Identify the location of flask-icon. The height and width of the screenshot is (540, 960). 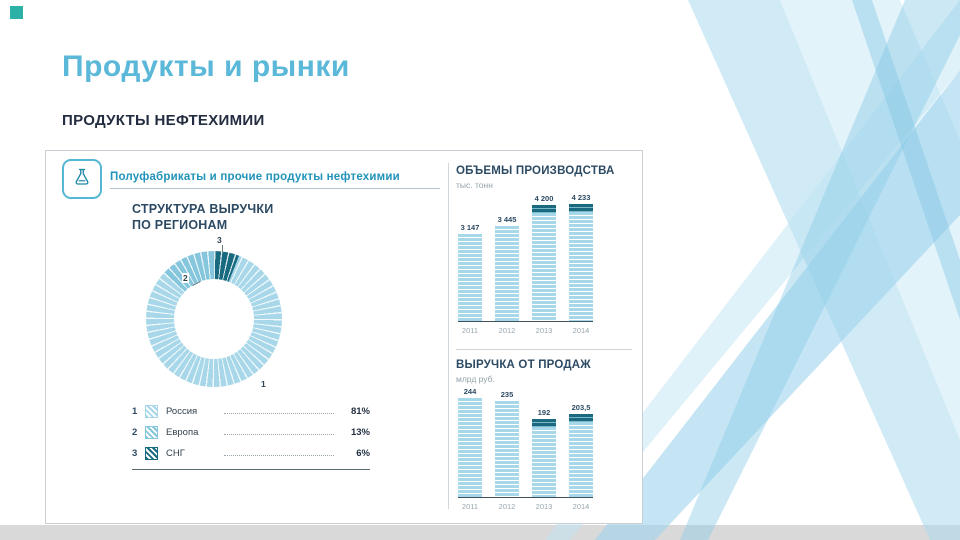
(82, 179).